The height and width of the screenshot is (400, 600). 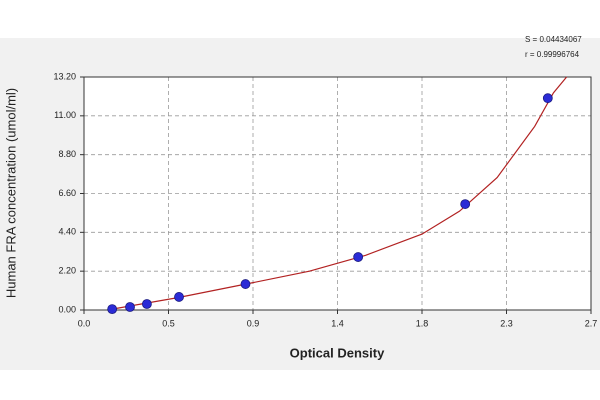 I want to click on y-tick-label: 4.40, so click(x=67, y=232).